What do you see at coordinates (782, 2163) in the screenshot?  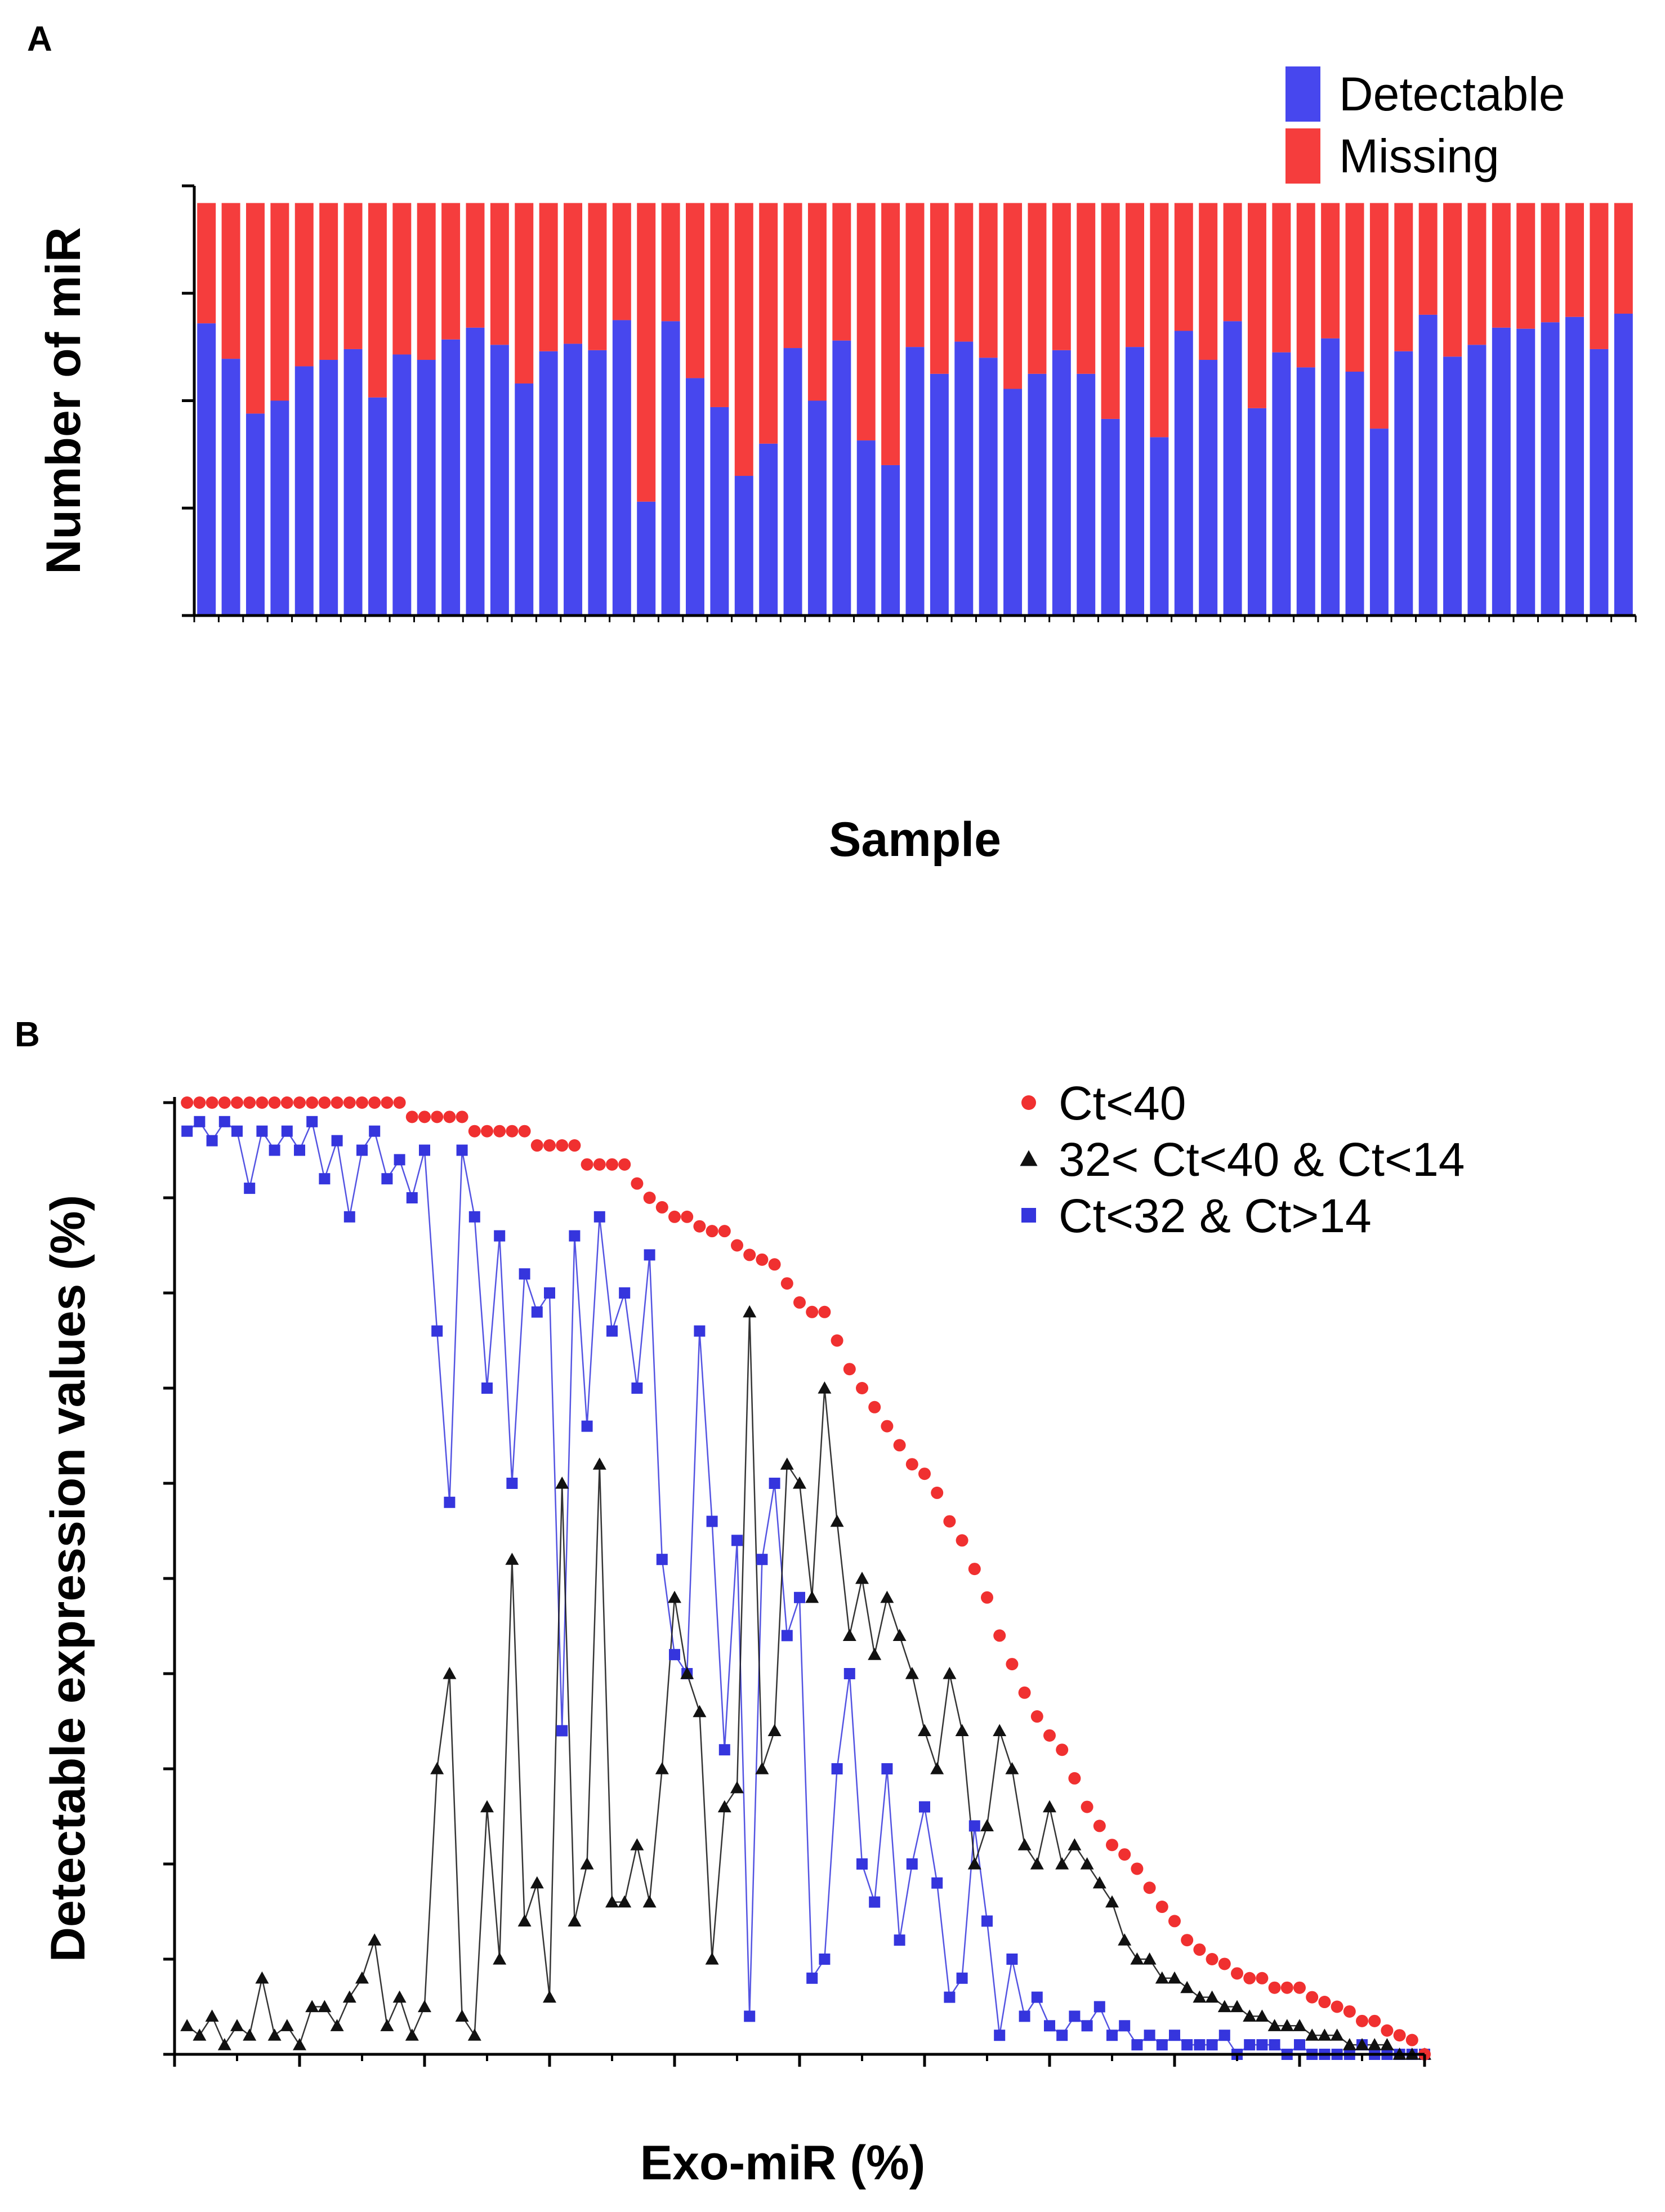 I see `chart-b-x-axis-title: Exo-miR (%)` at bounding box center [782, 2163].